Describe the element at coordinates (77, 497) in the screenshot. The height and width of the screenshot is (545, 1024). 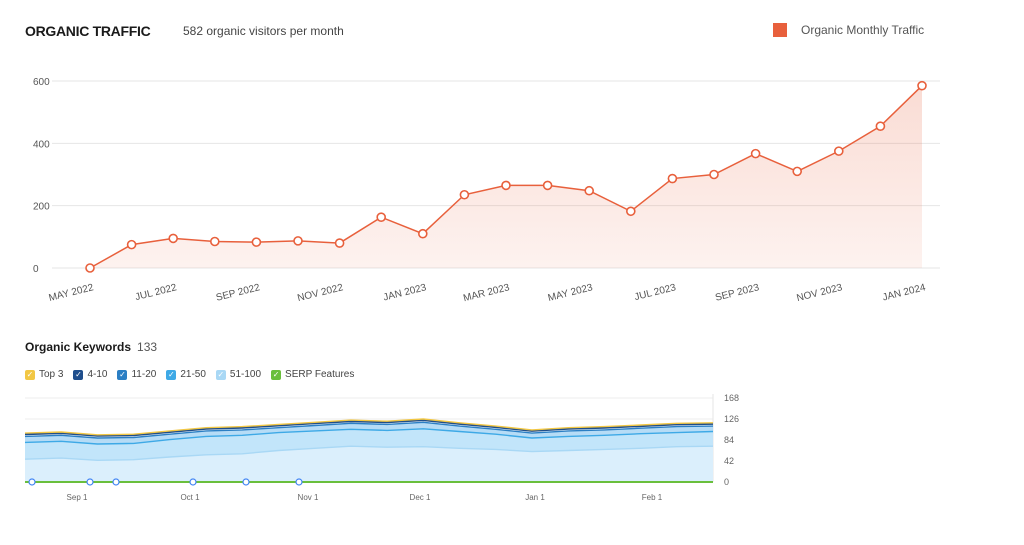
I see `x-tick-label: Sep 1` at that location.